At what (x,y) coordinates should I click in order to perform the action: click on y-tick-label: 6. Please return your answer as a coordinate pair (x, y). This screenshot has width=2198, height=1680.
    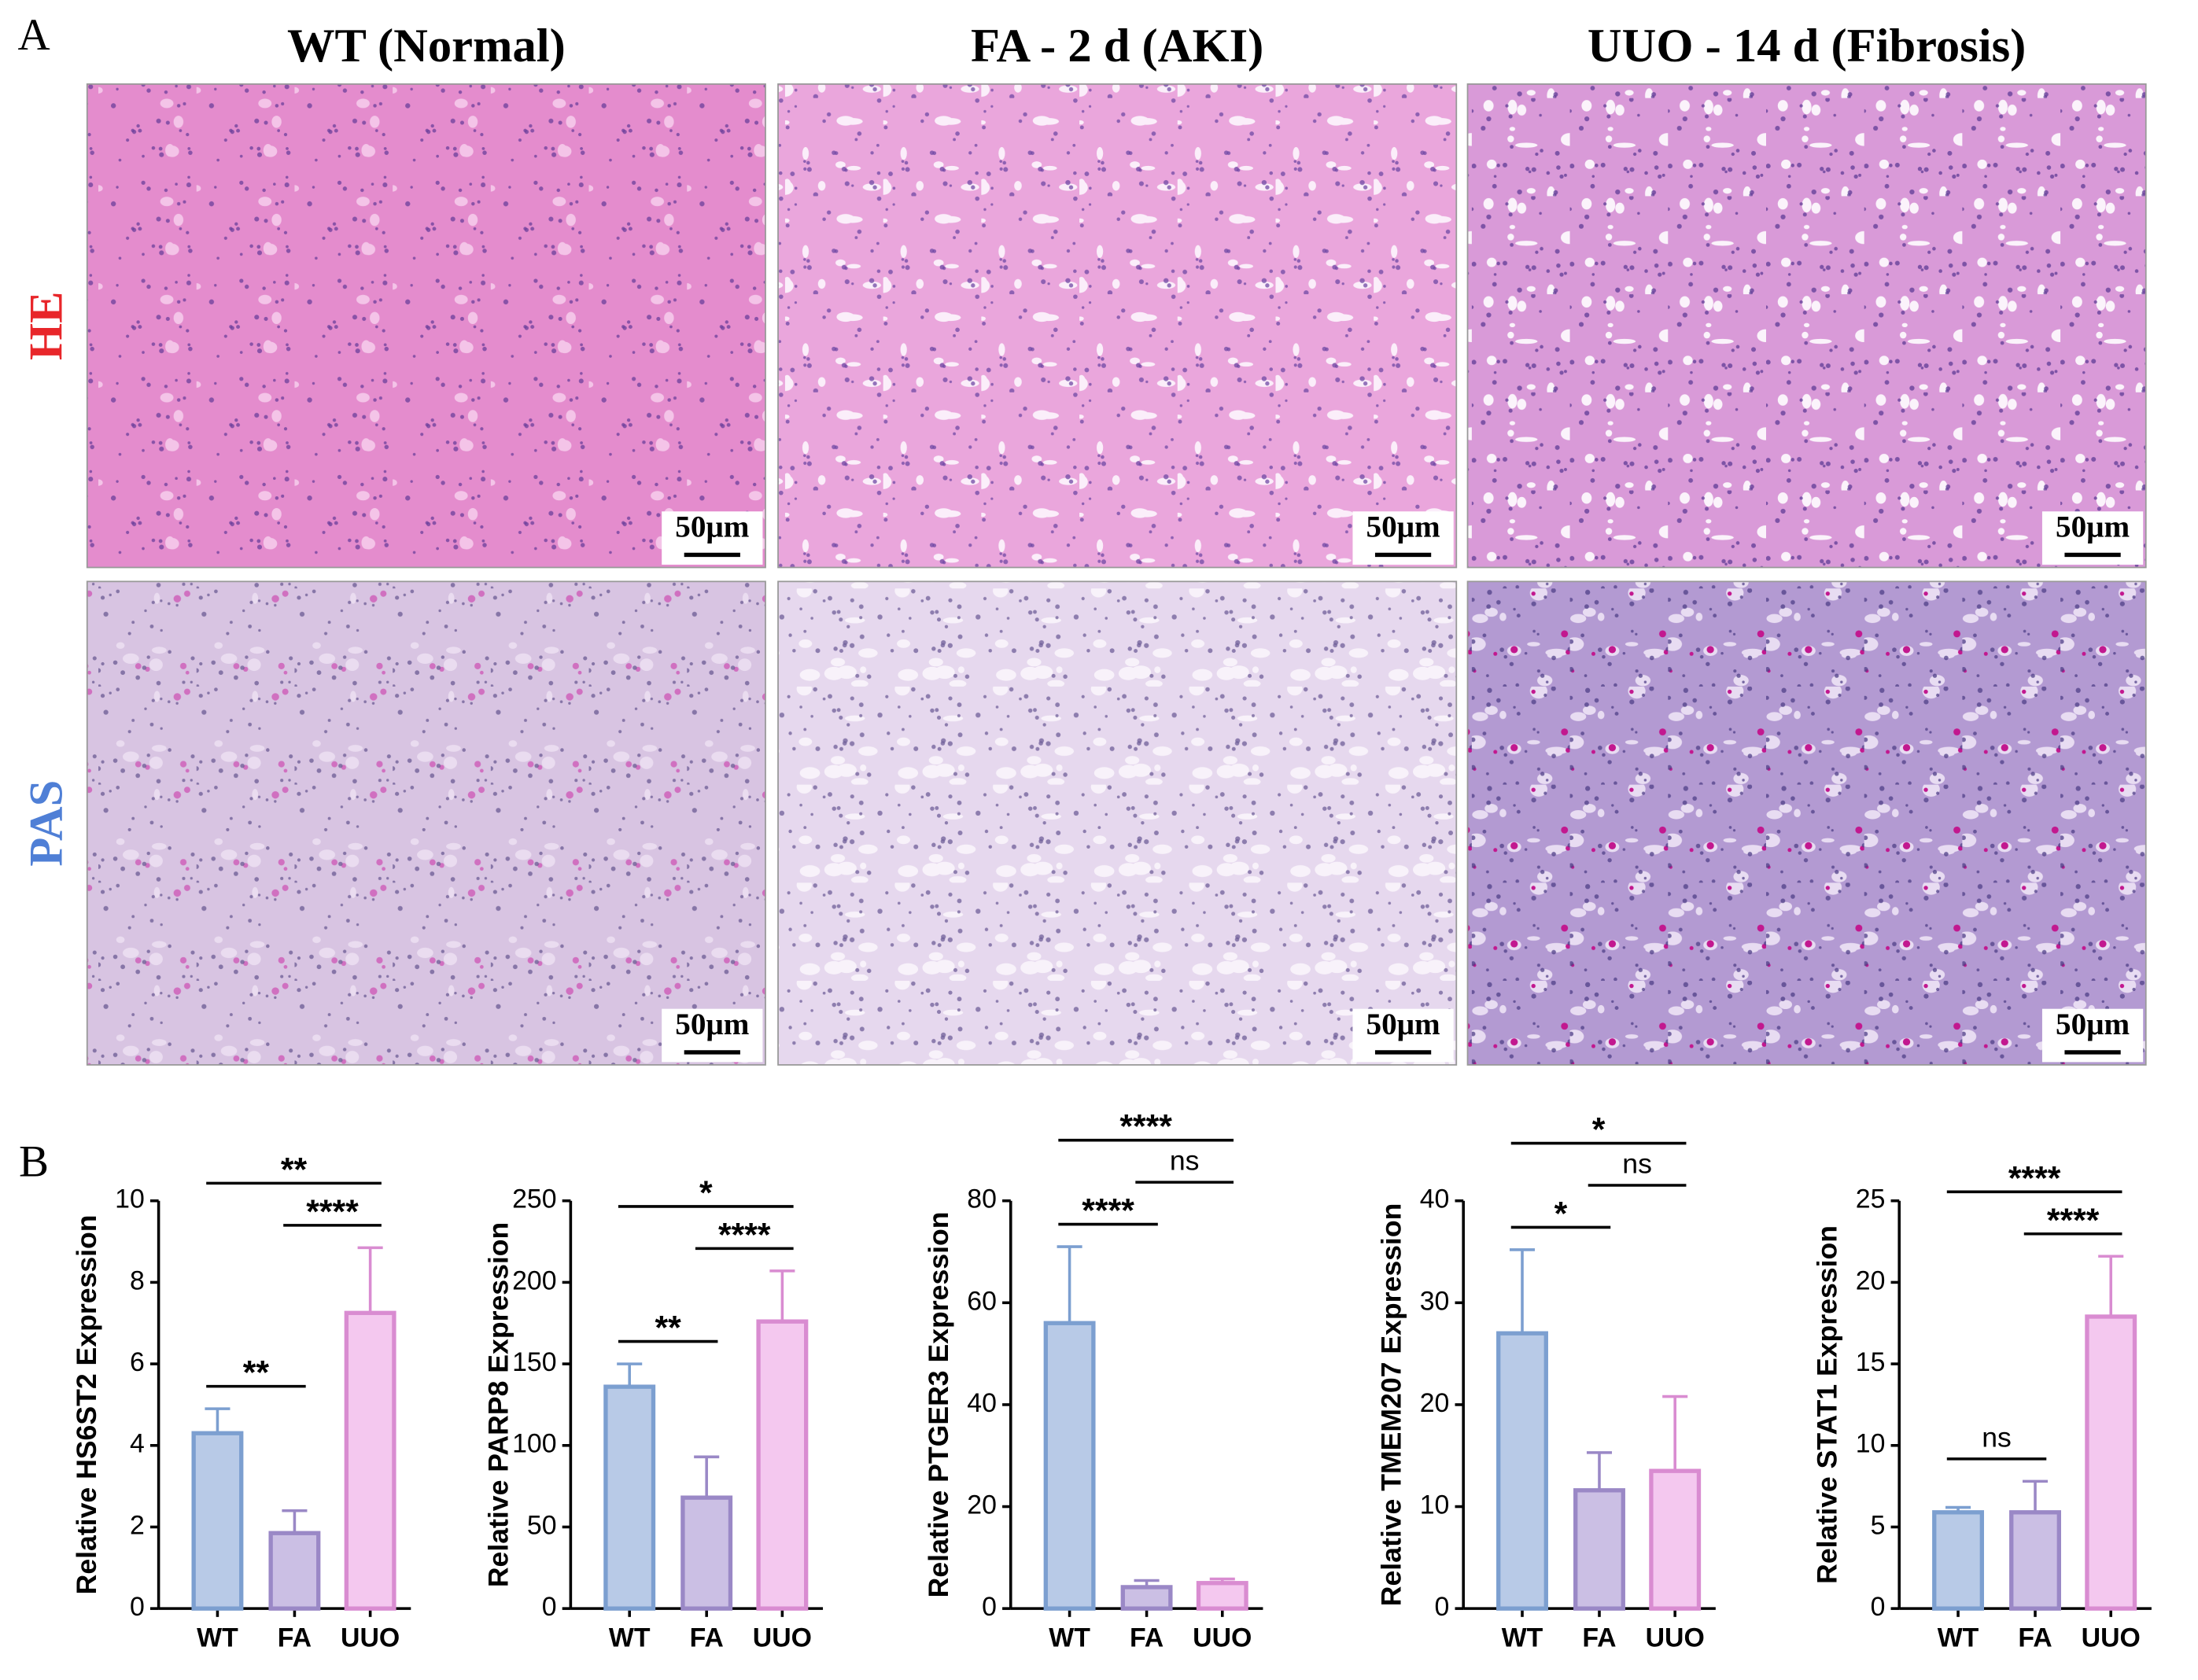
    Looking at the image, I should click on (137, 1362).